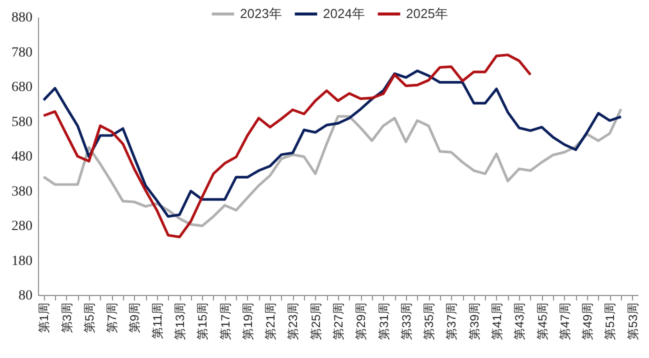 The width and height of the screenshot is (649, 358). What do you see at coordinates (67, 318) in the screenshot?
I see `x-tick-label: 第3周` at bounding box center [67, 318].